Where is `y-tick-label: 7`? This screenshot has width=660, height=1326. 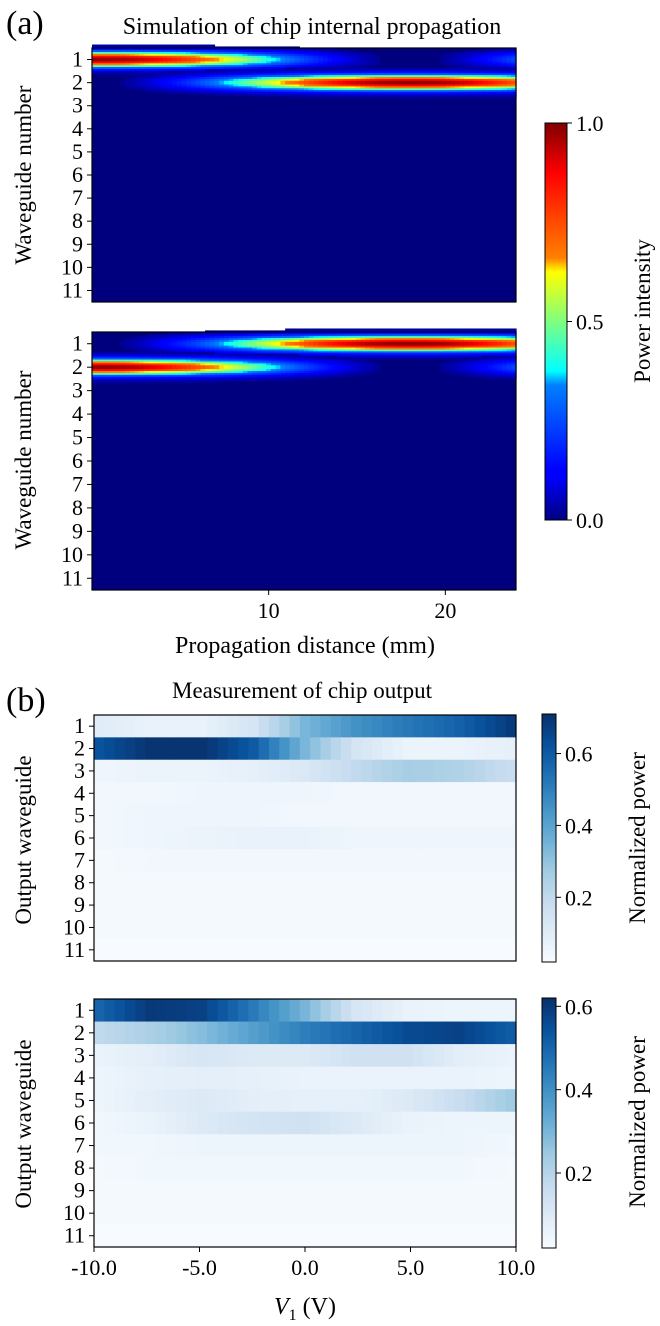 y-tick-label: 7 is located at coordinates (79, 859).